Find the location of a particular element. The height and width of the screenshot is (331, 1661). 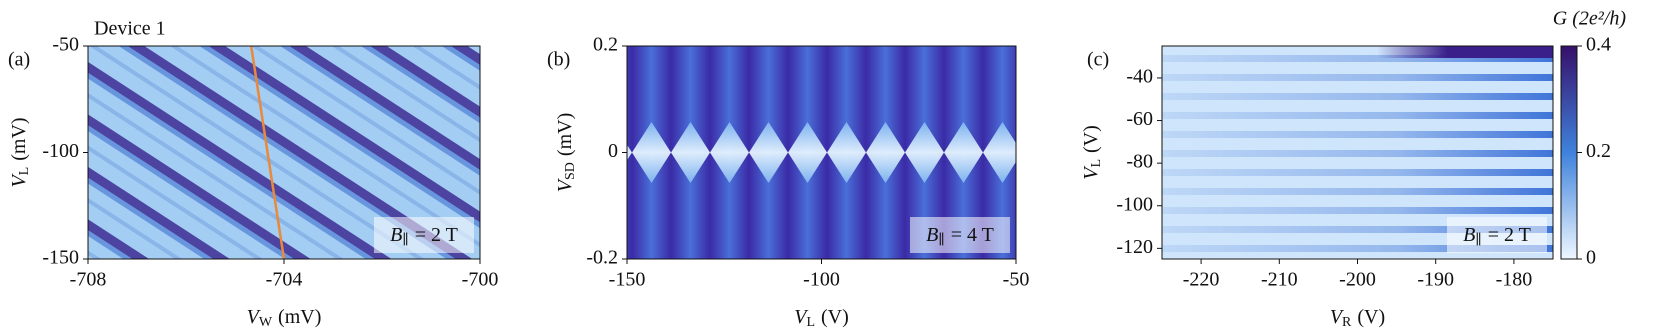

x-axis-label: VW (mV) is located at coordinates (284, 318).